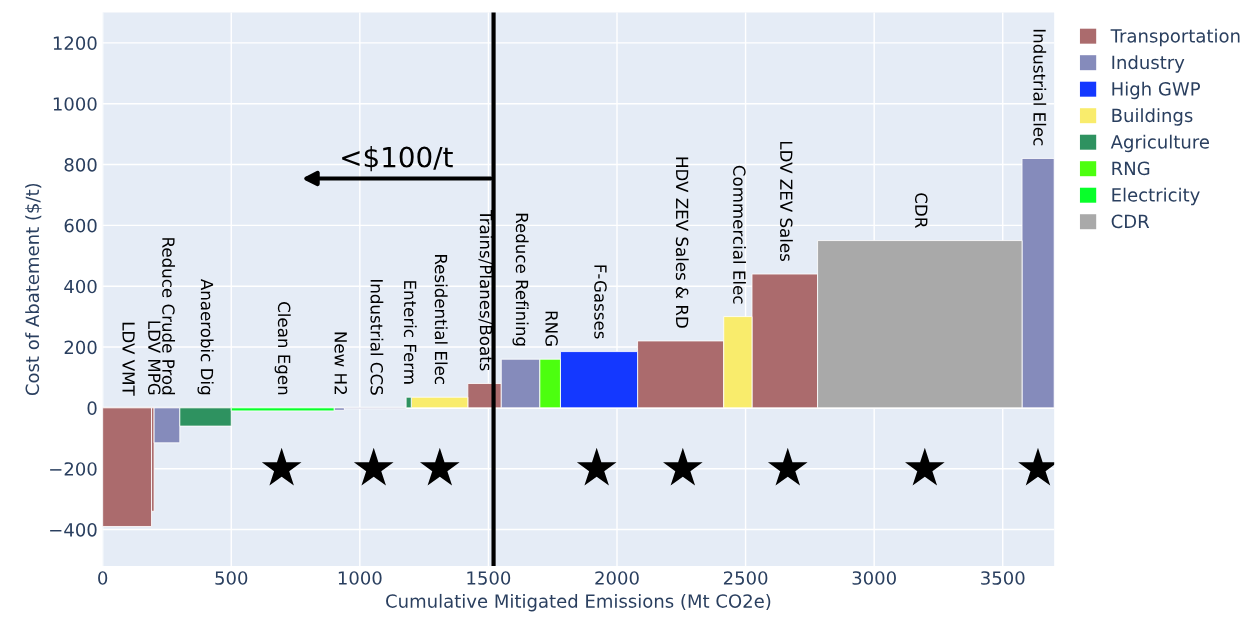 This screenshot has height=622, width=1252. I want to click on y-tick-label: −200, so click(73, 469).